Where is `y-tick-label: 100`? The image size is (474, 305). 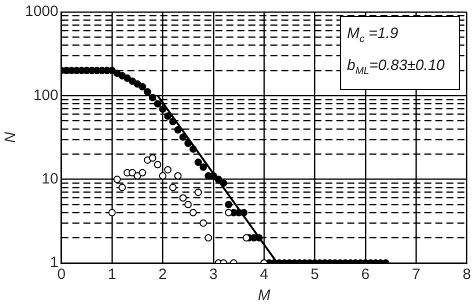 y-tick-label: 100 is located at coordinates (45, 95).